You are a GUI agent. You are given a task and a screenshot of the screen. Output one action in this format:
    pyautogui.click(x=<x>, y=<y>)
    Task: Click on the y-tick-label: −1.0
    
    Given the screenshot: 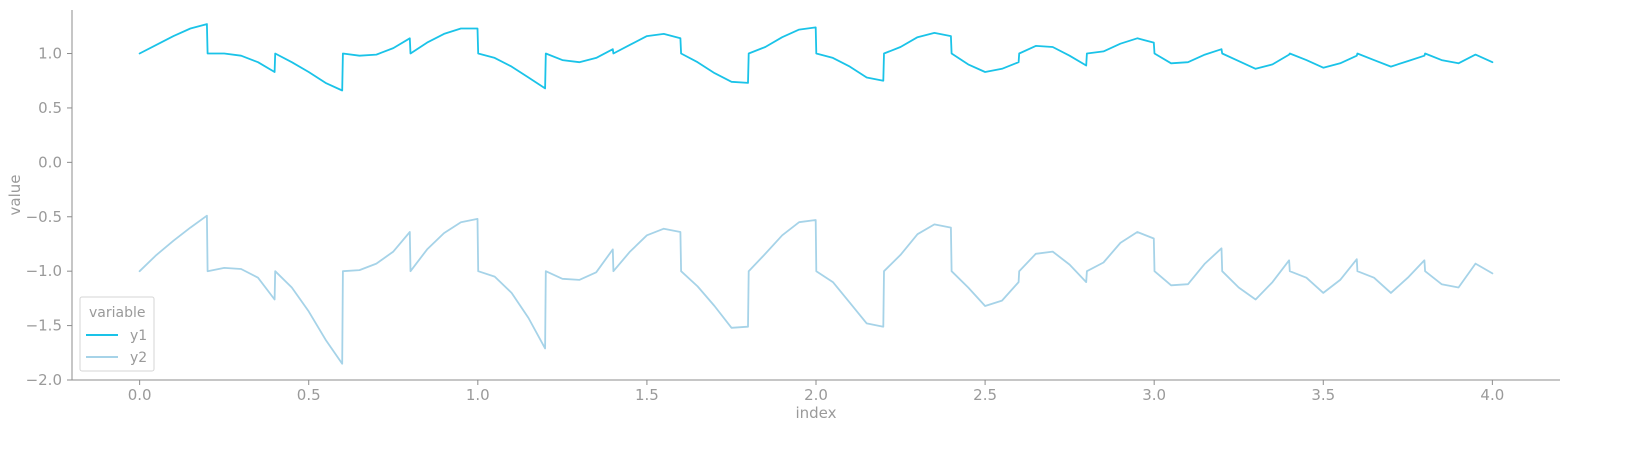 What is the action you would take?
    pyautogui.click(x=44, y=271)
    